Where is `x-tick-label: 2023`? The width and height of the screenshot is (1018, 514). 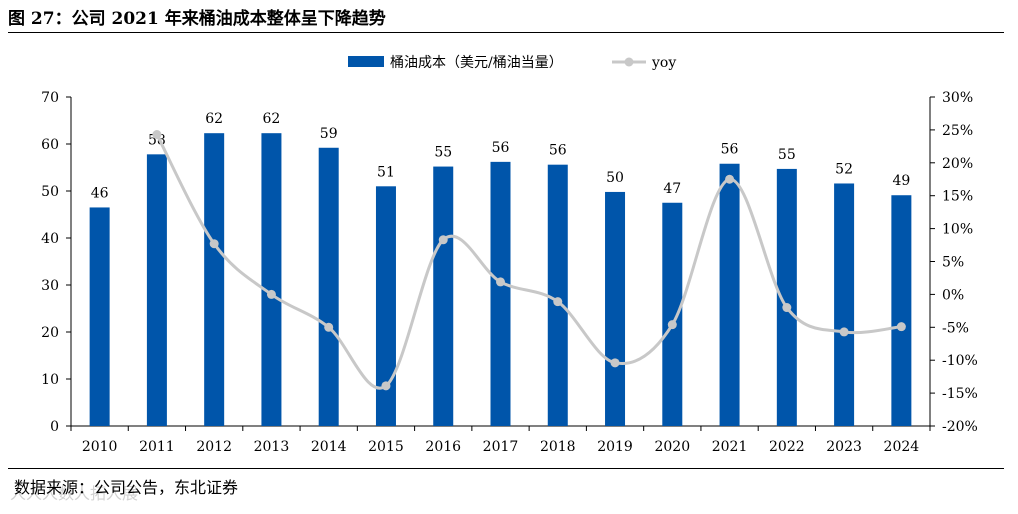
x-tick-label: 2023 is located at coordinates (844, 447).